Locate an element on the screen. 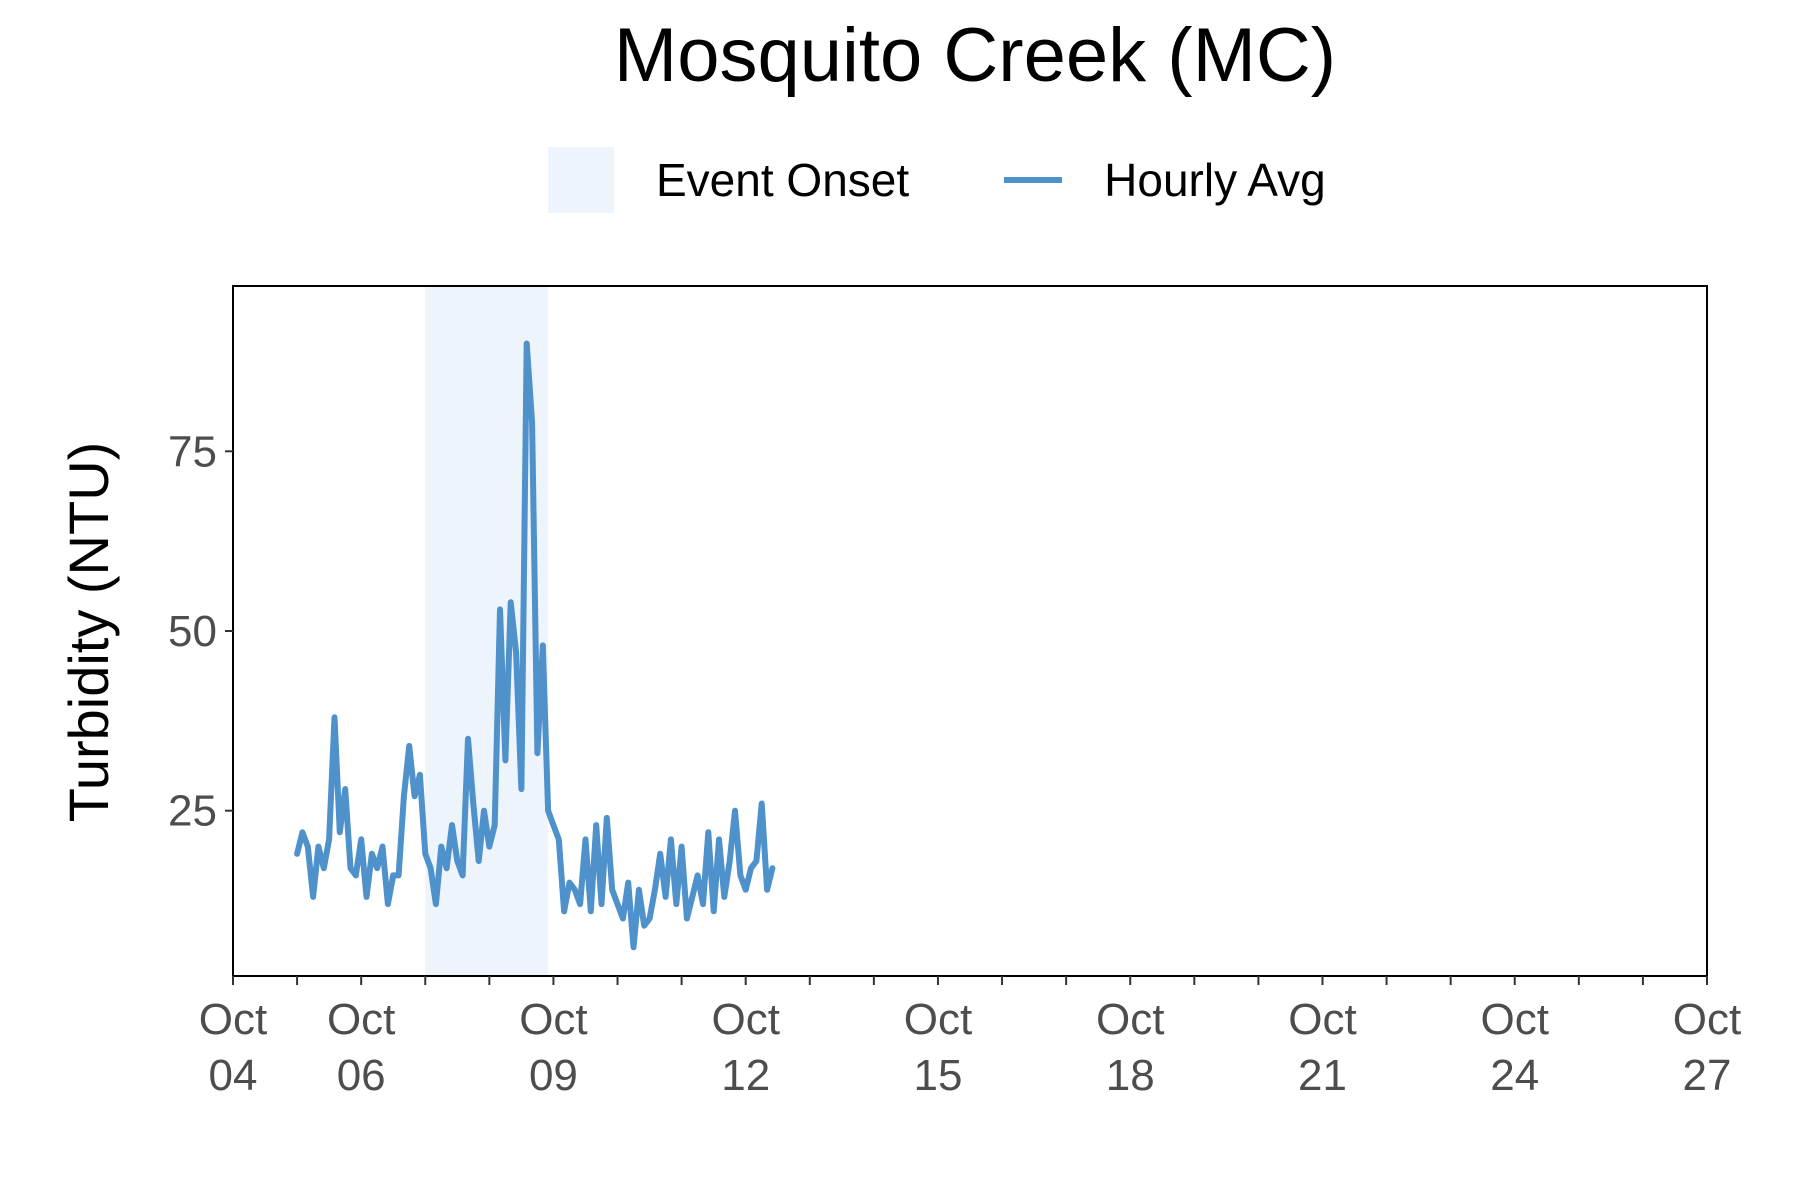 The width and height of the screenshot is (1800, 1200). series-layer is located at coordinates (535, 645).